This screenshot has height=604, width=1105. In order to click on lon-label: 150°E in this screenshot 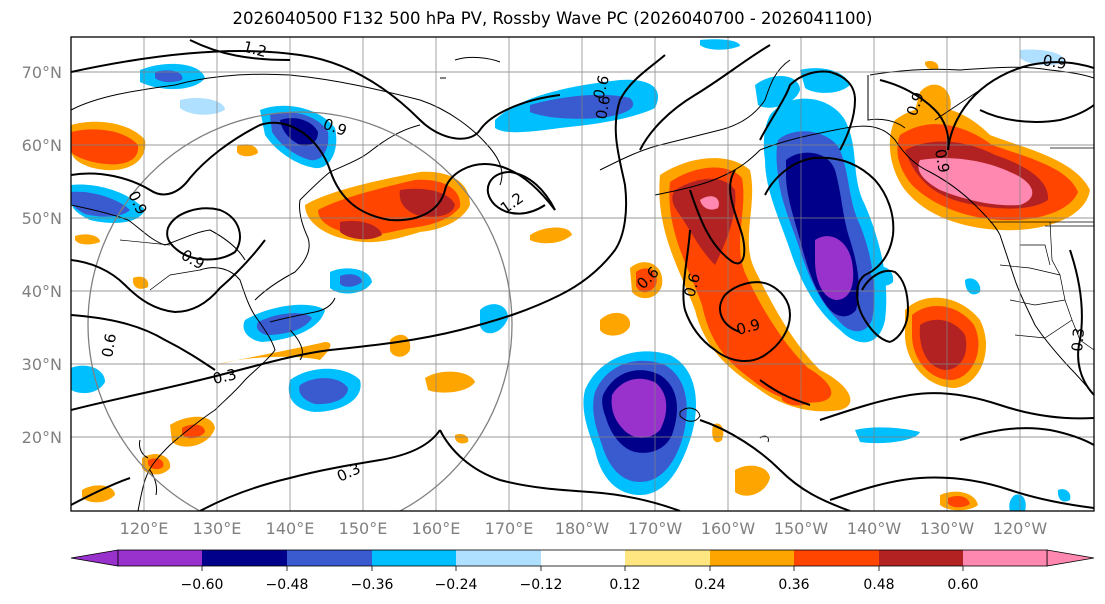, I will do `click(363, 528)`.